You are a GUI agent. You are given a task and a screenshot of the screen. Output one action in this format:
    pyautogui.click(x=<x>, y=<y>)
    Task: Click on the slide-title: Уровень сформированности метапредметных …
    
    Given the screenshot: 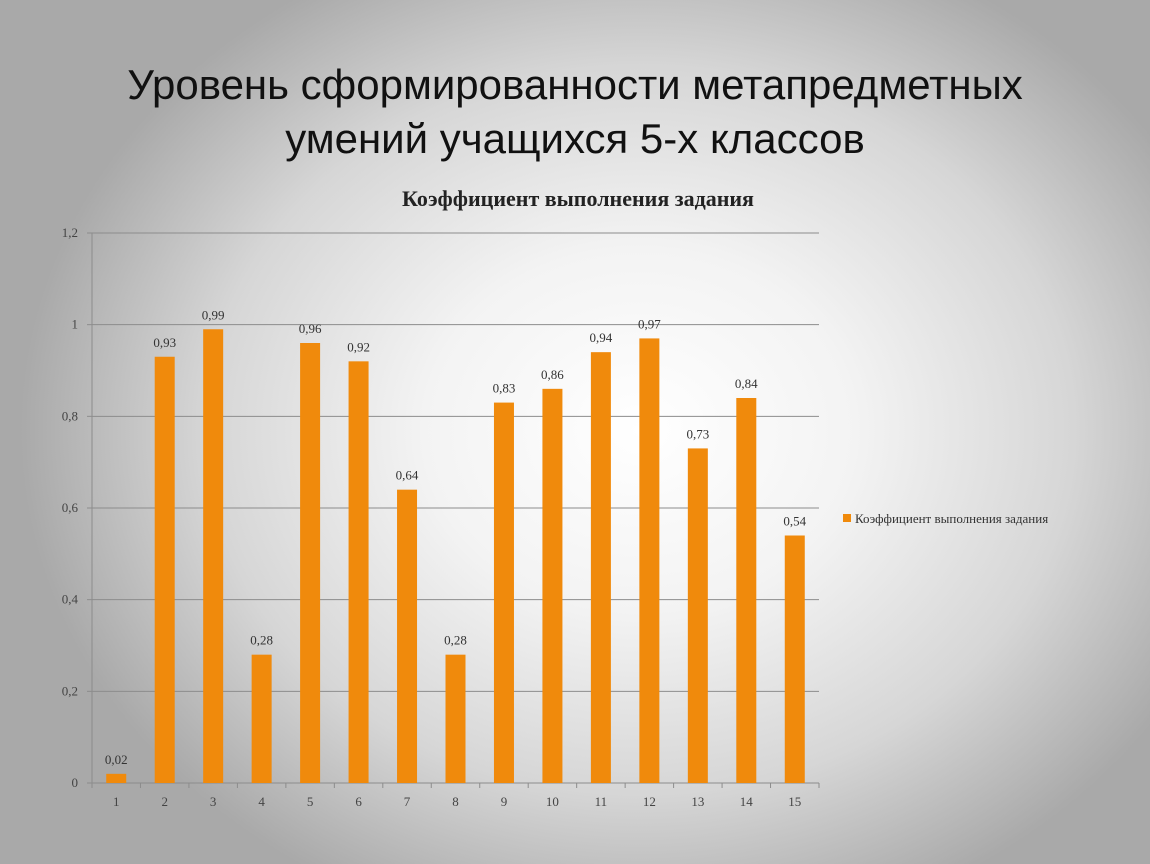 What is the action you would take?
    pyautogui.click(x=575, y=112)
    